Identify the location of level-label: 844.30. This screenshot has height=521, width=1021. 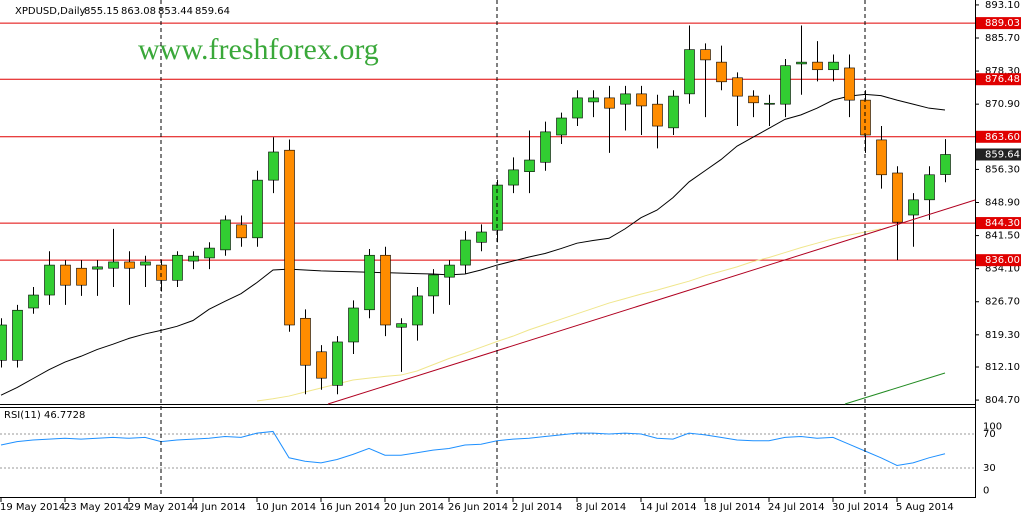
(1002, 223).